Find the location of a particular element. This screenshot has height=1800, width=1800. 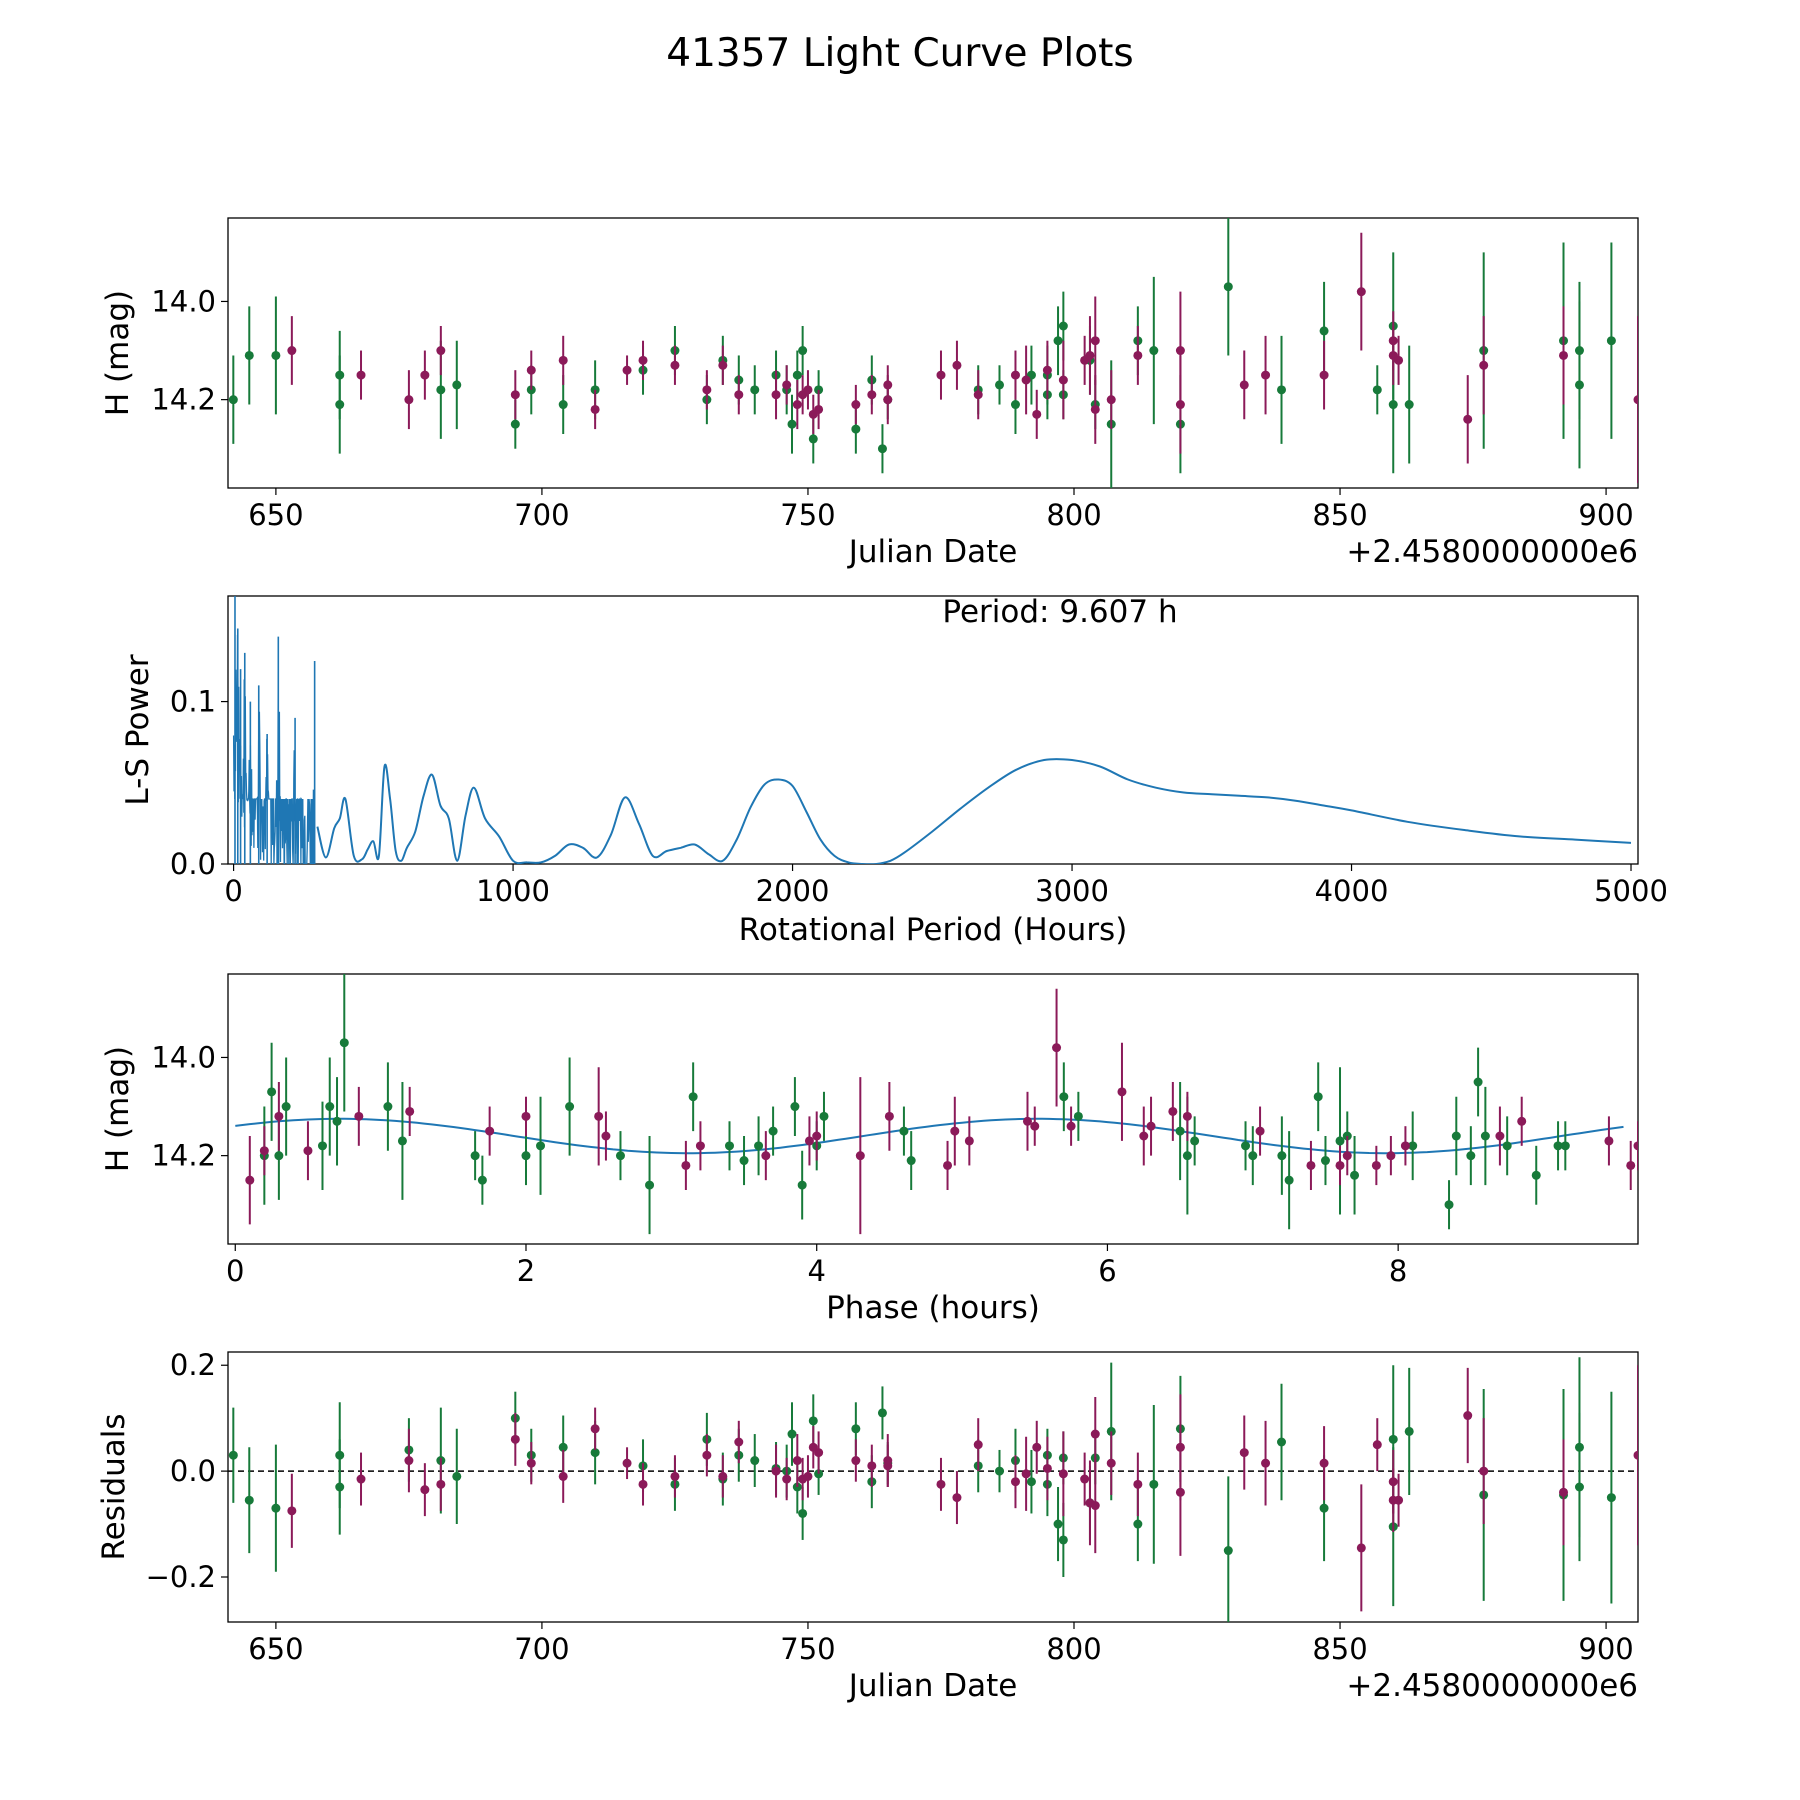

y-axis-label: L-S Power is located at coordinates (138, 729).